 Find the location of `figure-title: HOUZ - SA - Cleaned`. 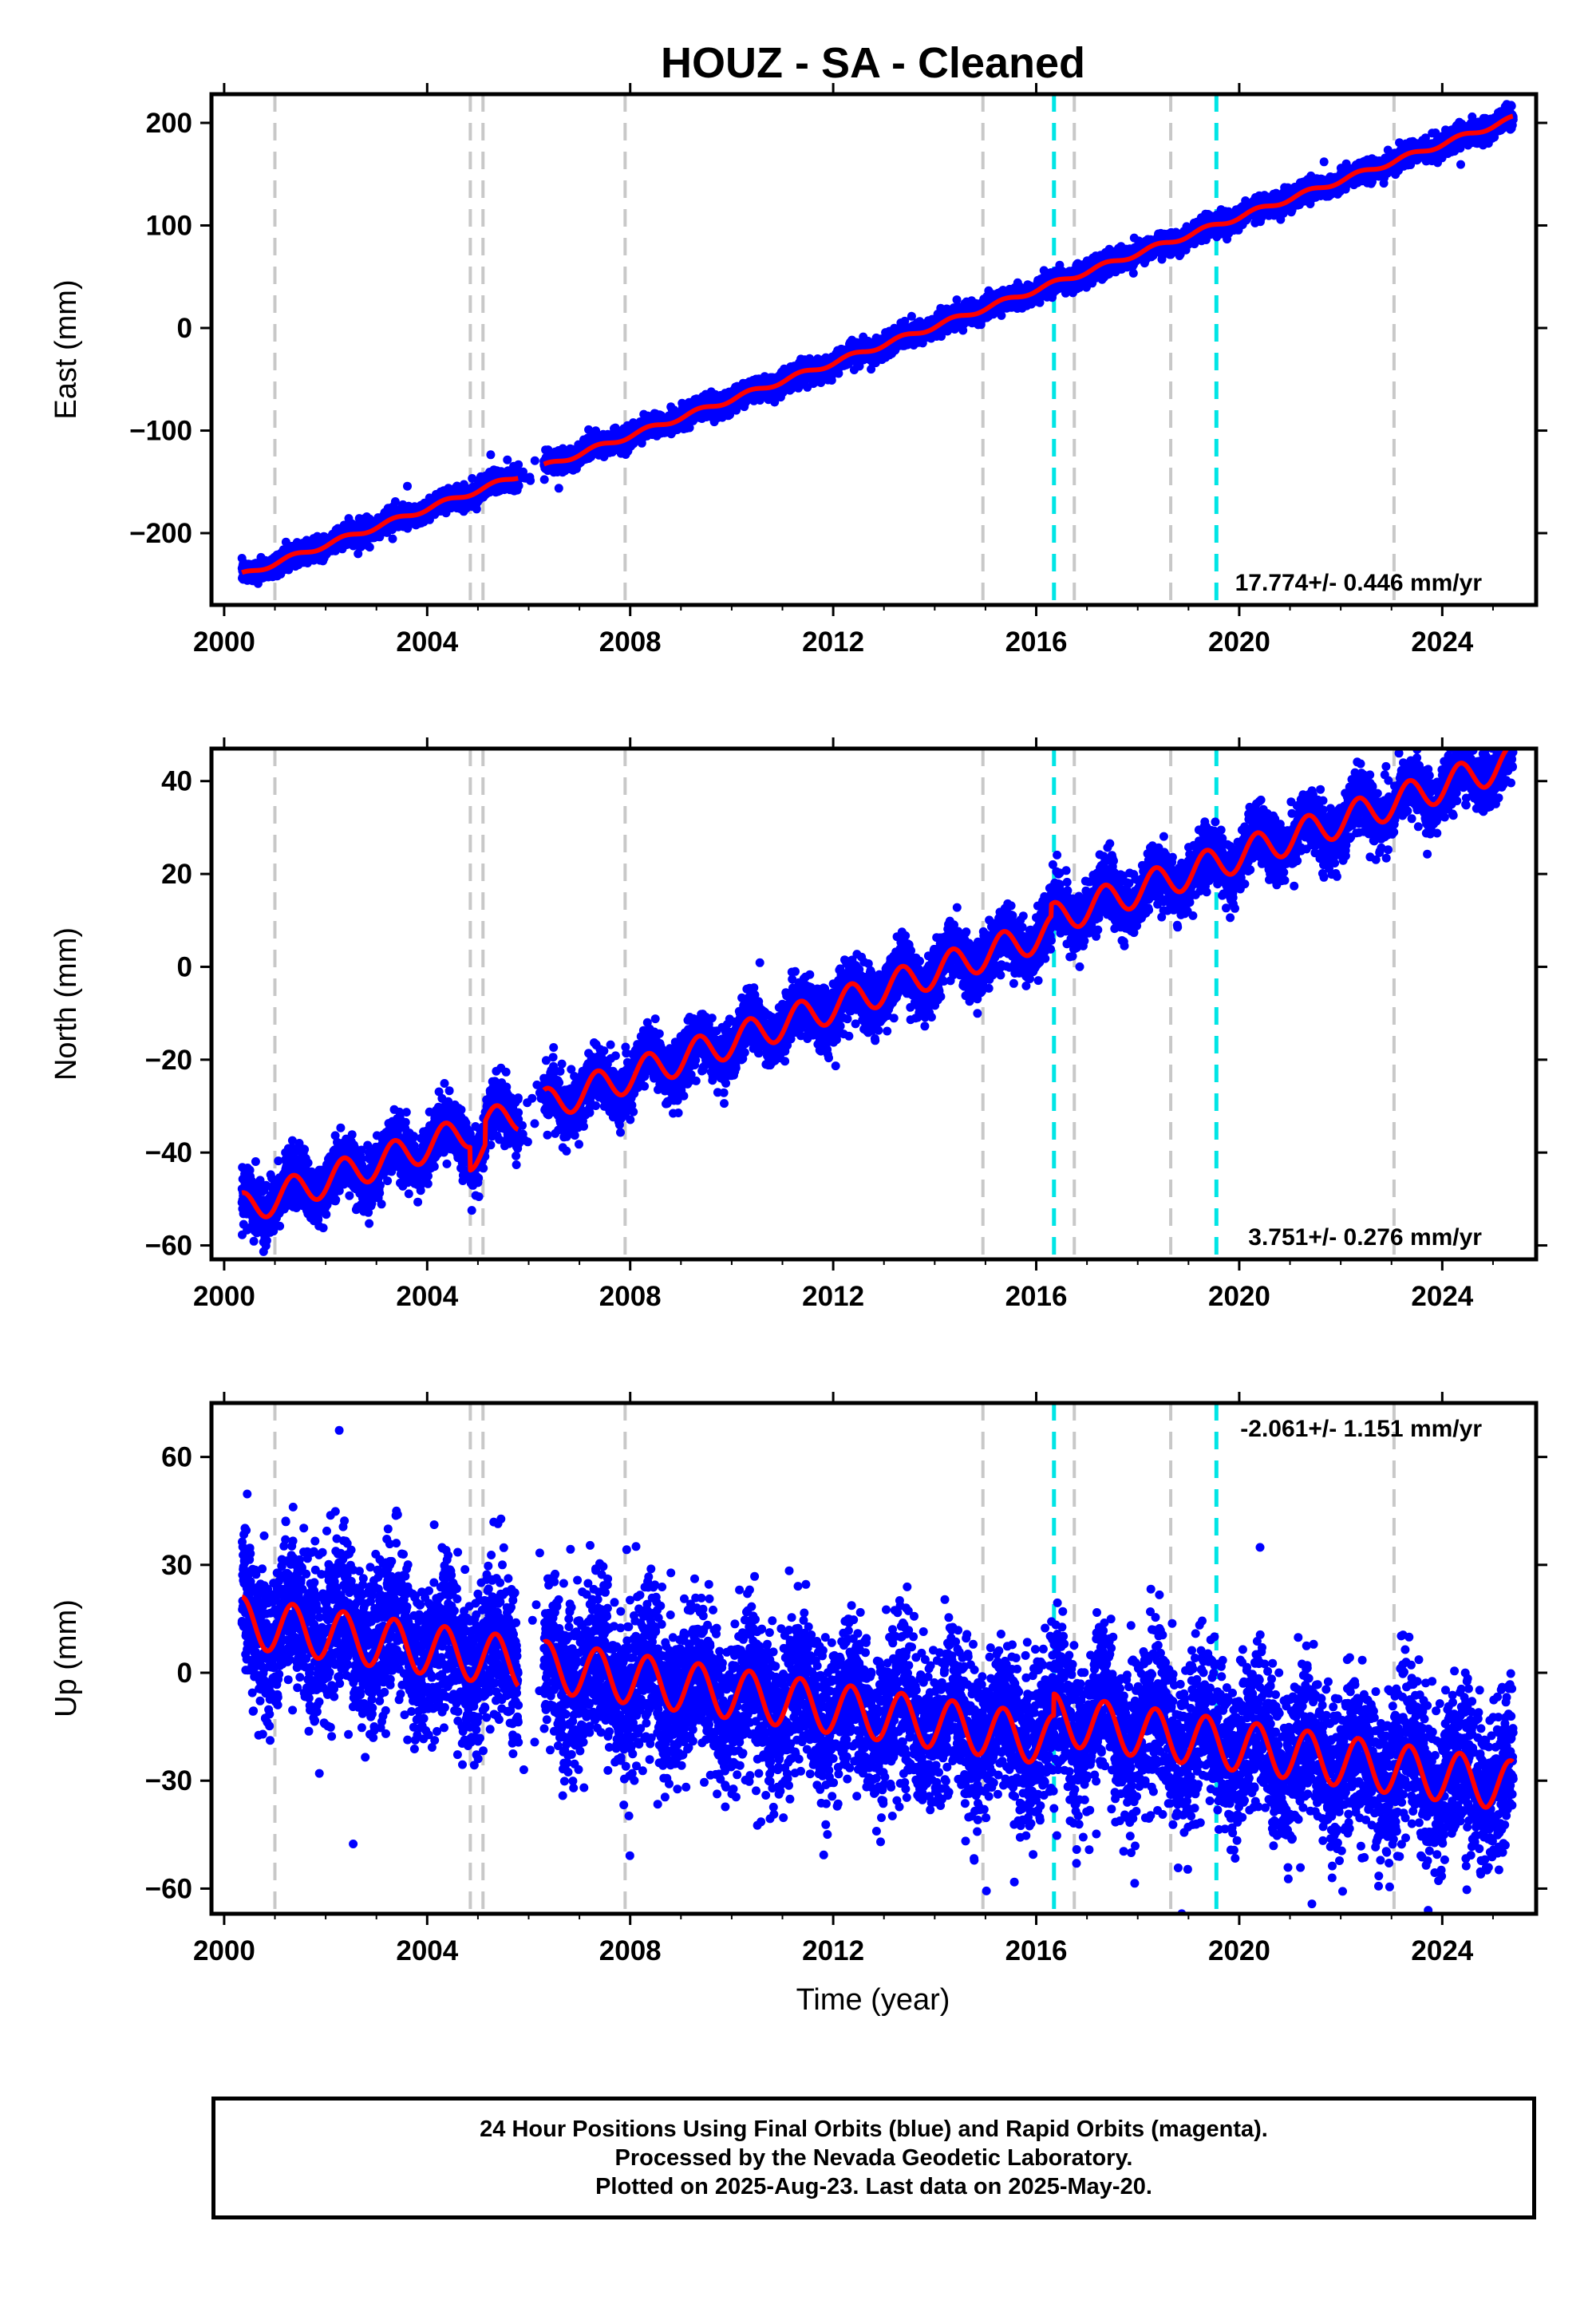

figure-title: HOUZ - SA - Cleaned is located at coordinates (873, 63).